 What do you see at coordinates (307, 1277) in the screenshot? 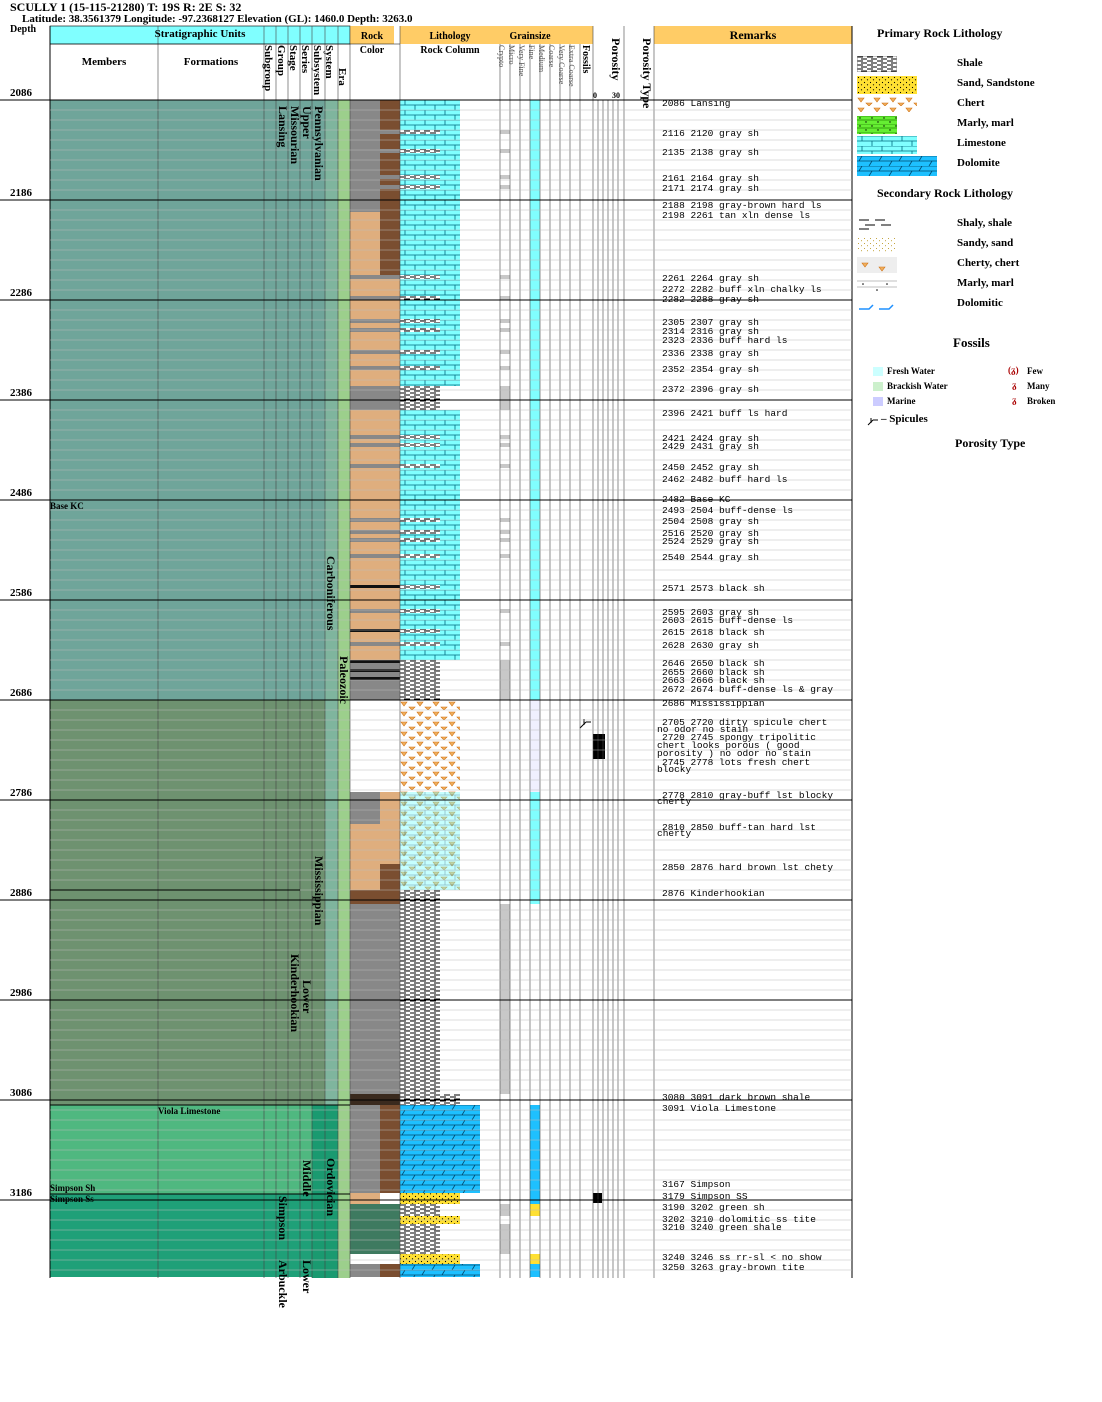
I see `series-lower-2: Lower` at bounding box center [307, 1277].